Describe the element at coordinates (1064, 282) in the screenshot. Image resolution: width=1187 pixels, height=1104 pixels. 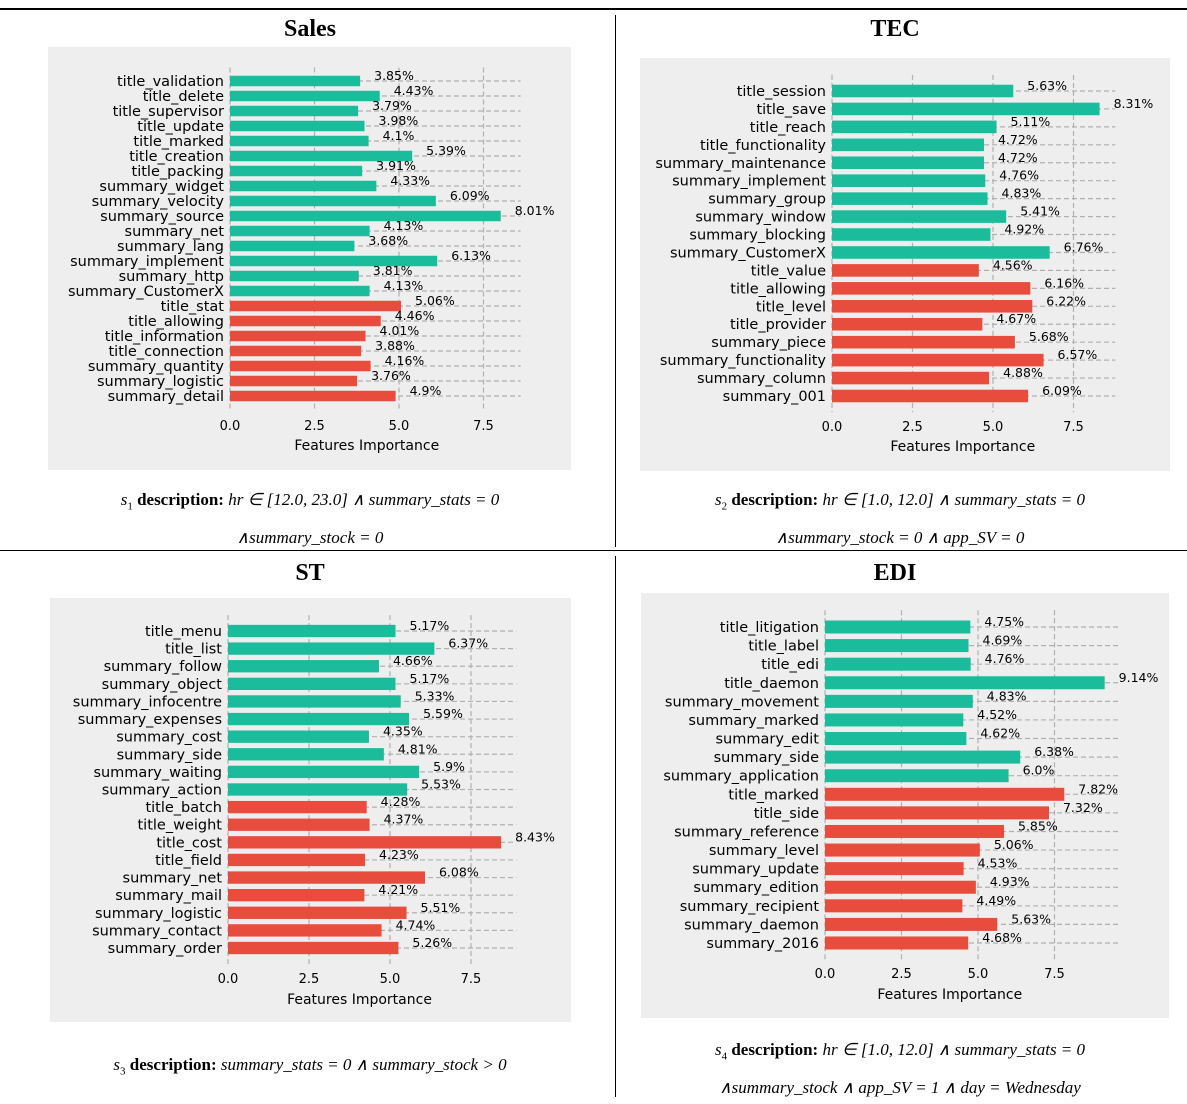
I see `data-label: 6.16%` at that location.